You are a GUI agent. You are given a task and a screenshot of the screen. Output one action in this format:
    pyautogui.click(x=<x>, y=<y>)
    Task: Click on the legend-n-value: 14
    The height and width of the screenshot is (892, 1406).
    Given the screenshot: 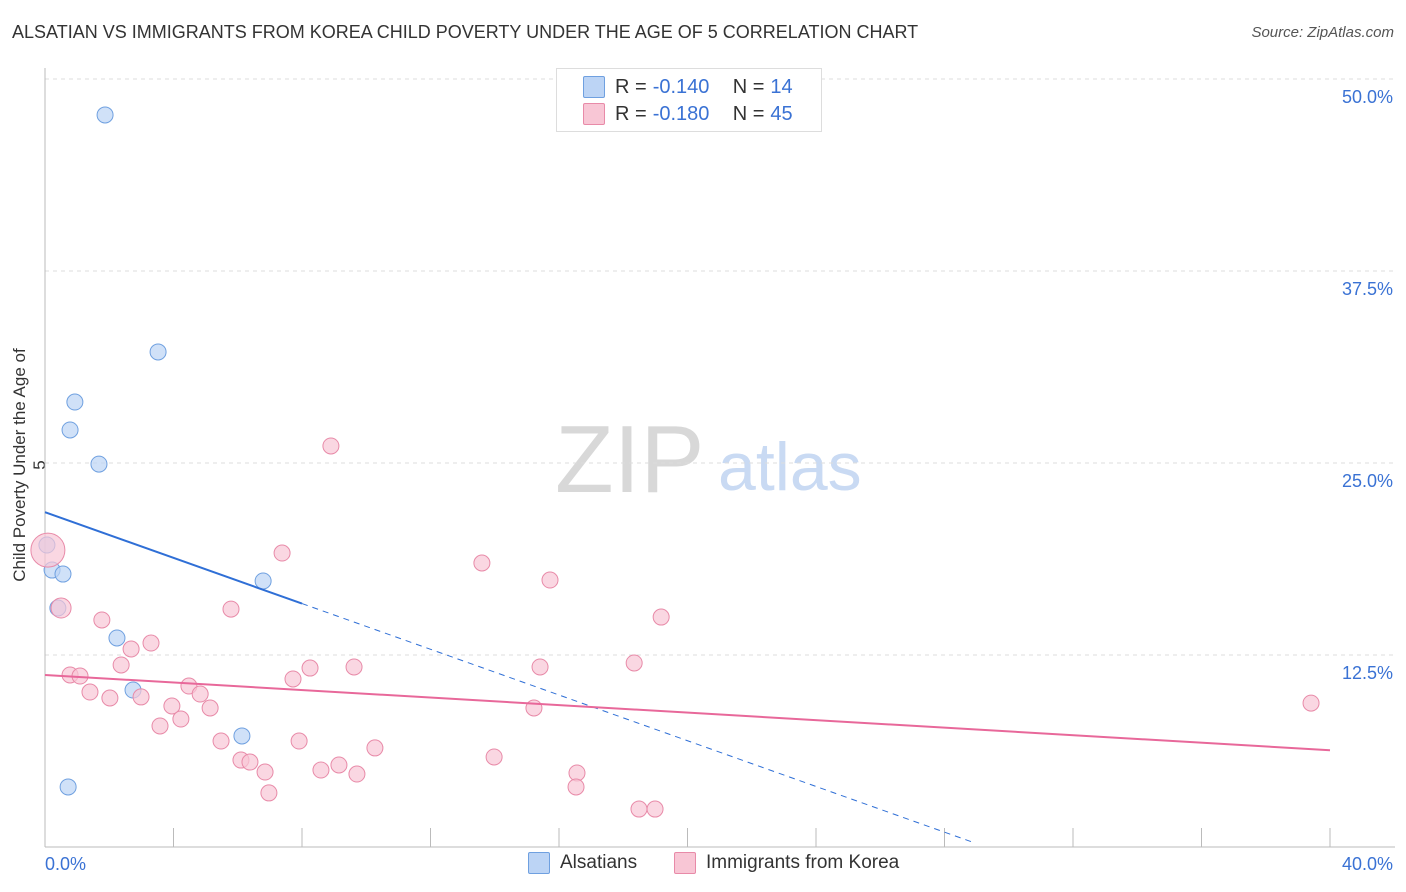 What is the action you would take?
    pyautogui.click(x=781, y=86)
    